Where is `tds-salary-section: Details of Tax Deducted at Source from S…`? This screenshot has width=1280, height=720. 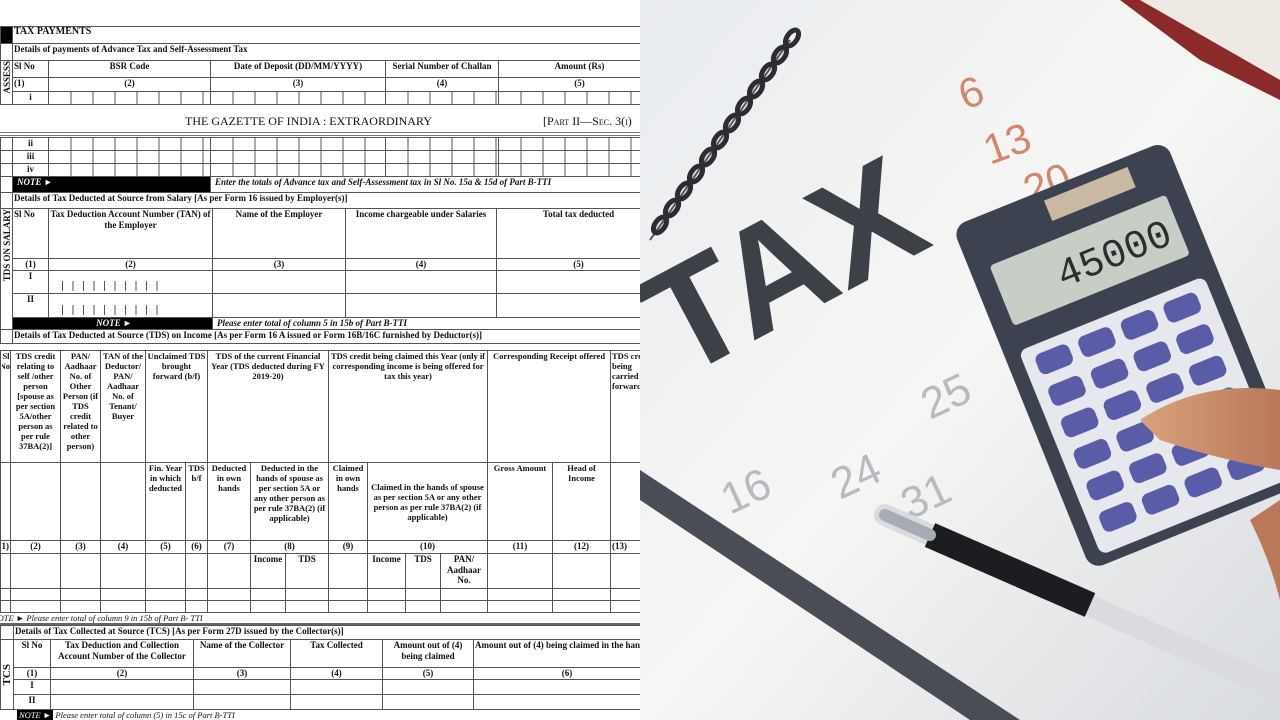
tds-salary-section: Details of Tax Deducted at Source from S… is located at coordinates (320, 268).